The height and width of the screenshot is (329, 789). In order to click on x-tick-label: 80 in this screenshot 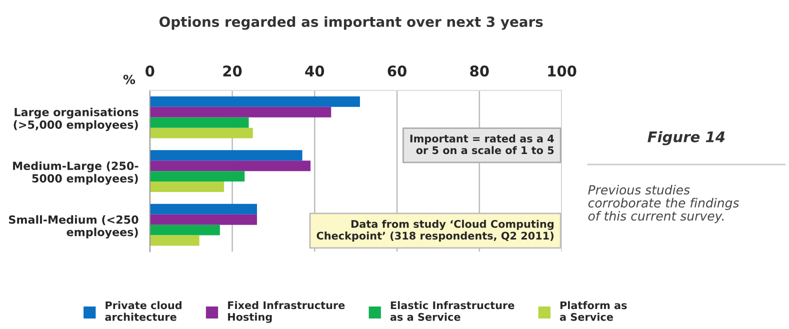, I will do `click(479, 71)`.